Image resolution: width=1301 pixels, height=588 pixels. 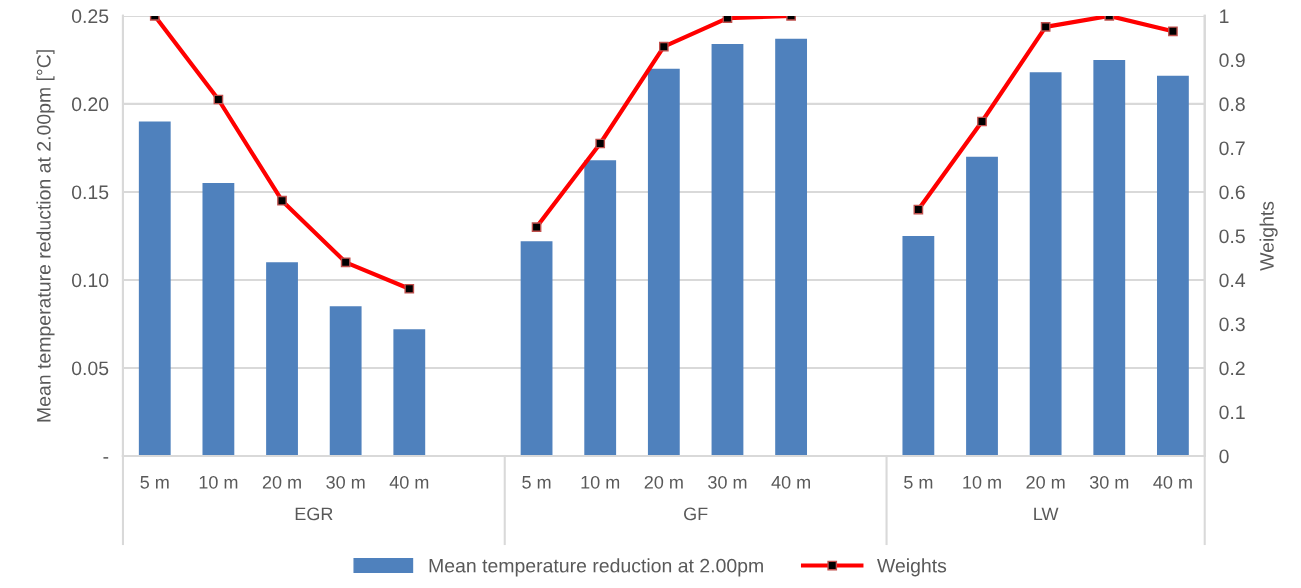 What do you see at coordinates (106, 458) in the screenshot?
I see `y-tick-label: -` at bounding box center [106, 458].